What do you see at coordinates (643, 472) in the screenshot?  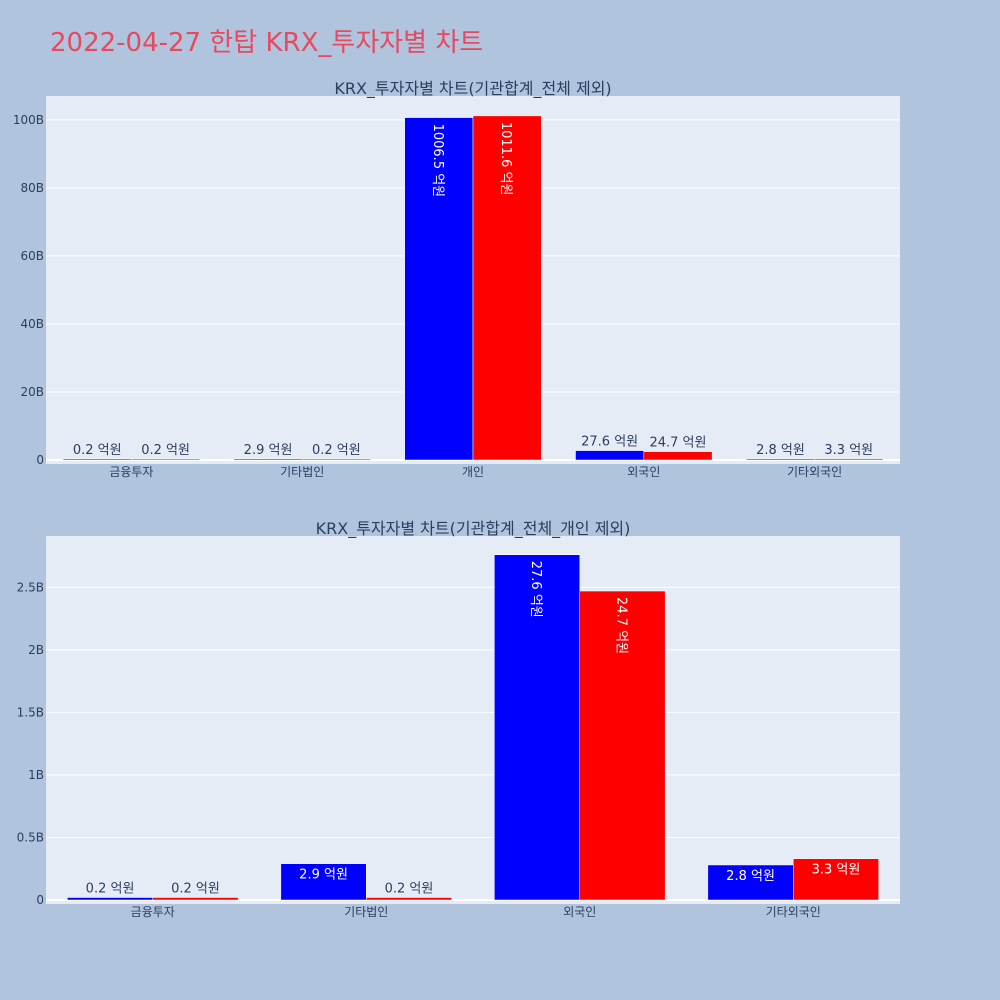 I see `chart1-x-tick-label: 외국인` at bounding box center [643, 472].